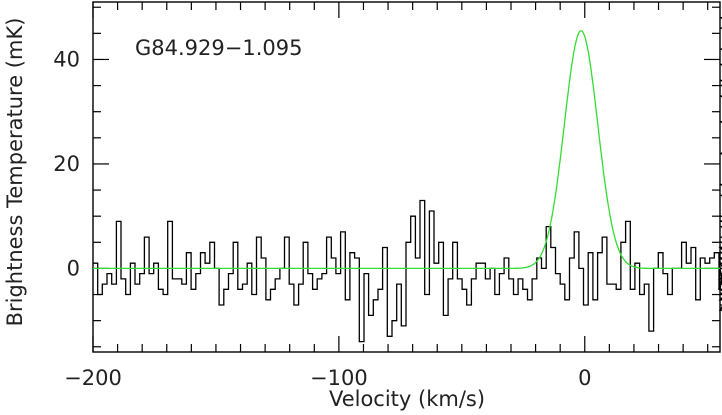  I want to click on y-tick-label: 20, so click(66, 164).